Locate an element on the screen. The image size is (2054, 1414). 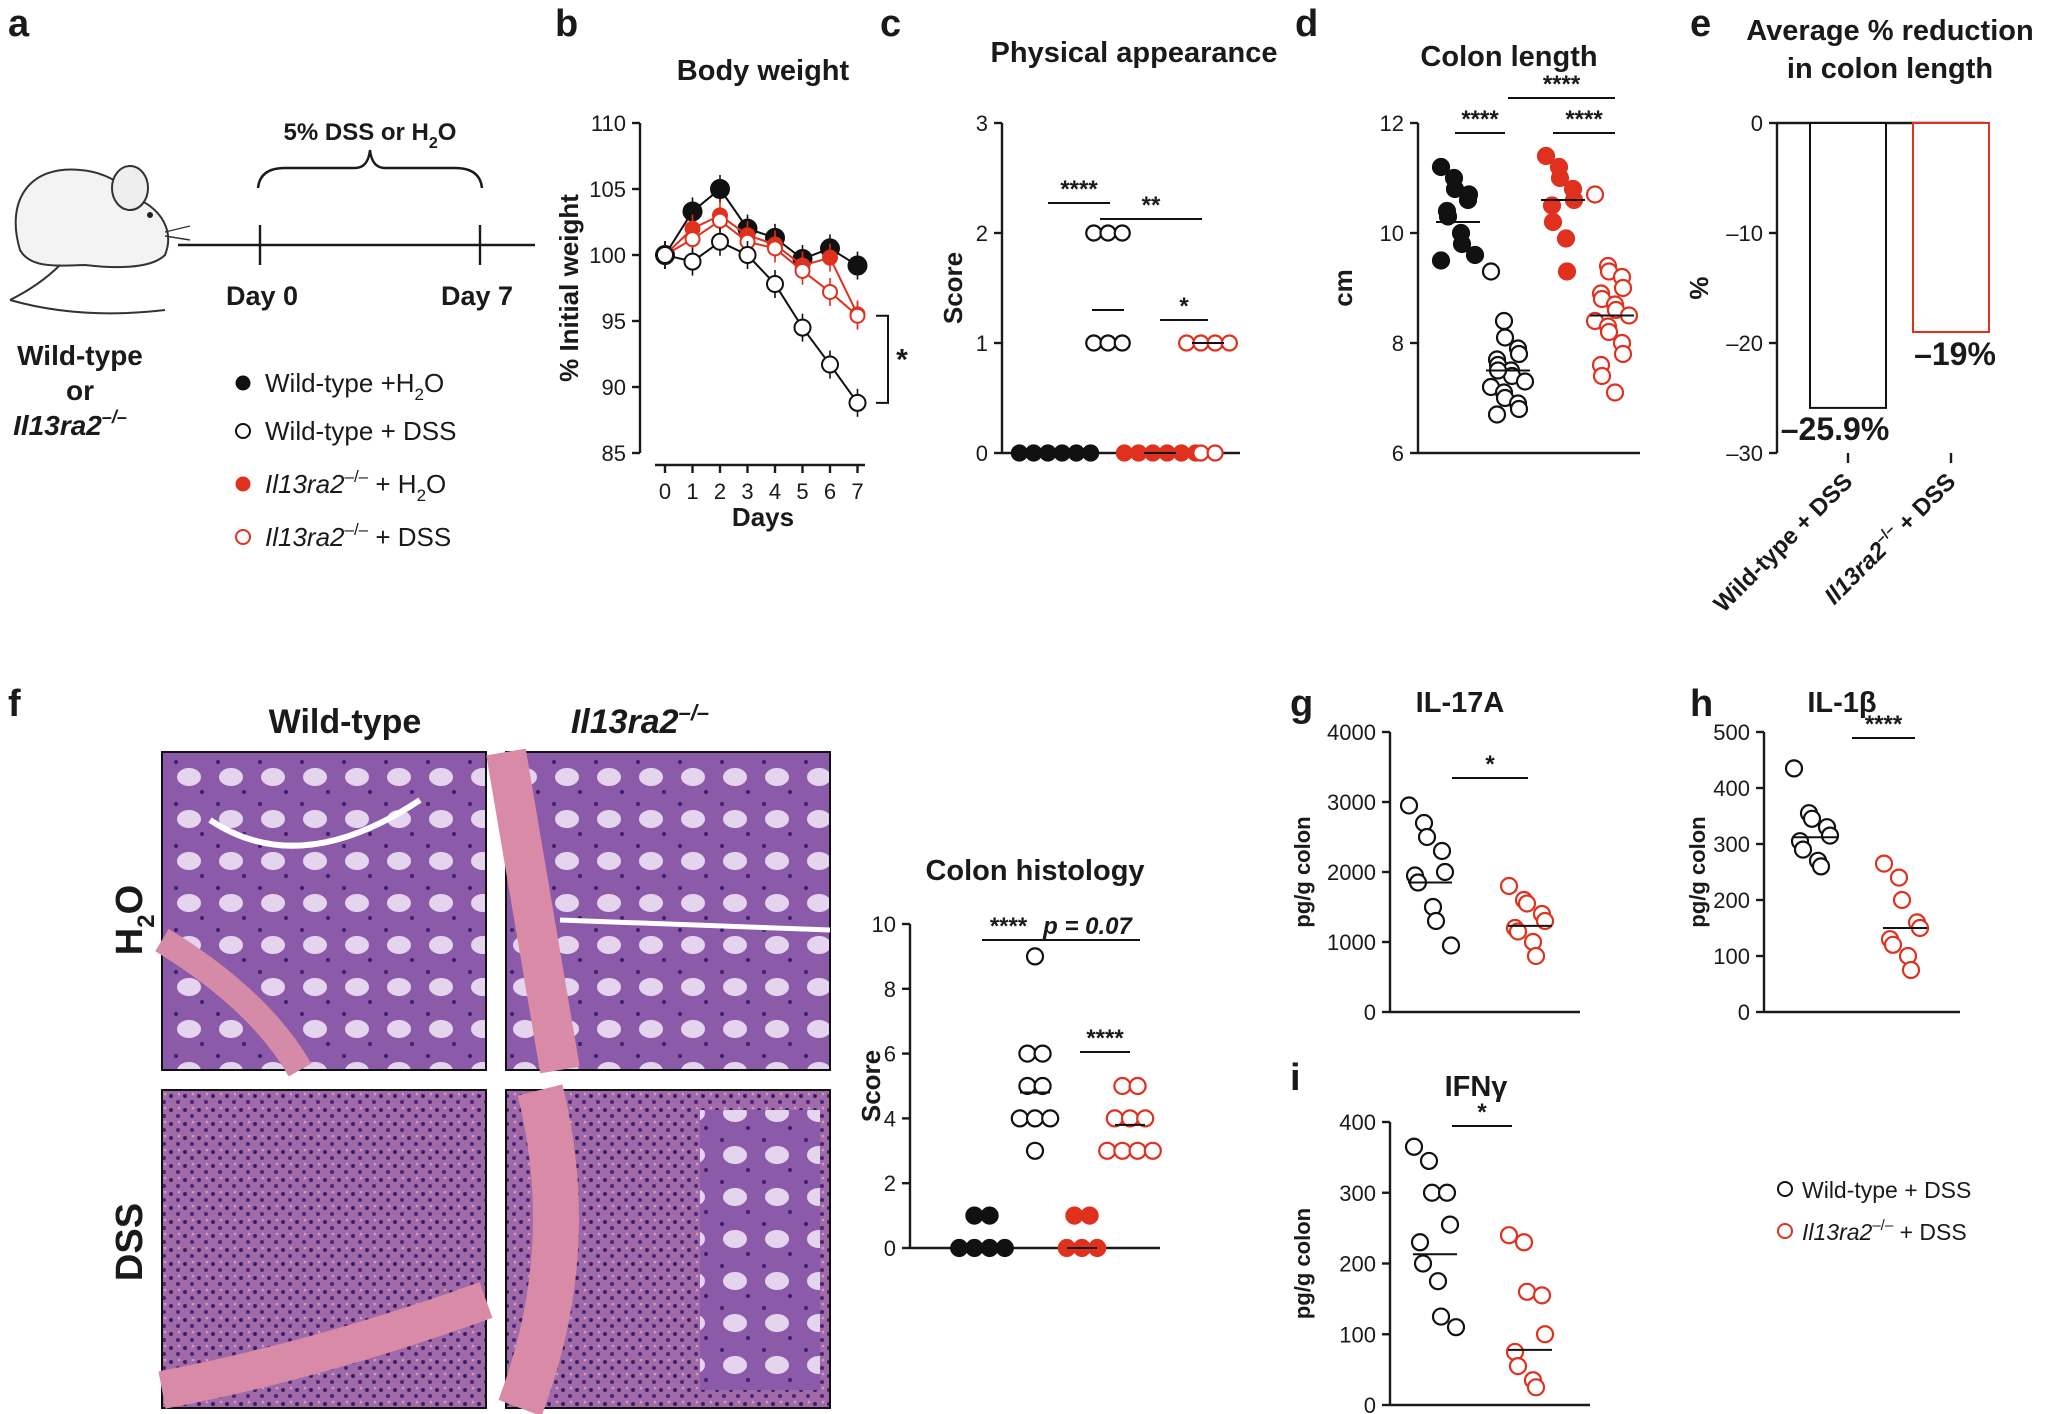
y-tick-label: 8 is located at coordinates (1398, 343).